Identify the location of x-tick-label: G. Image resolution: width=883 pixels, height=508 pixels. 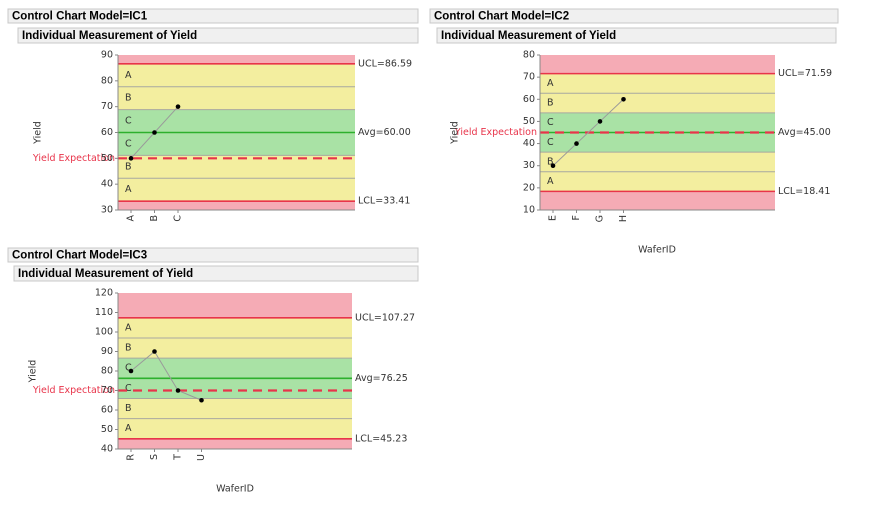
(600, 218).